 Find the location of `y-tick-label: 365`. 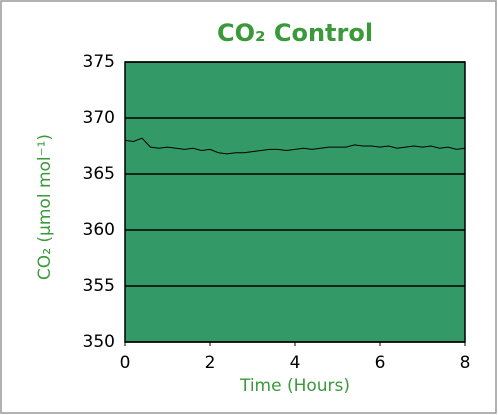

y-tick-label: 365 is located at coordinates (99, 174).